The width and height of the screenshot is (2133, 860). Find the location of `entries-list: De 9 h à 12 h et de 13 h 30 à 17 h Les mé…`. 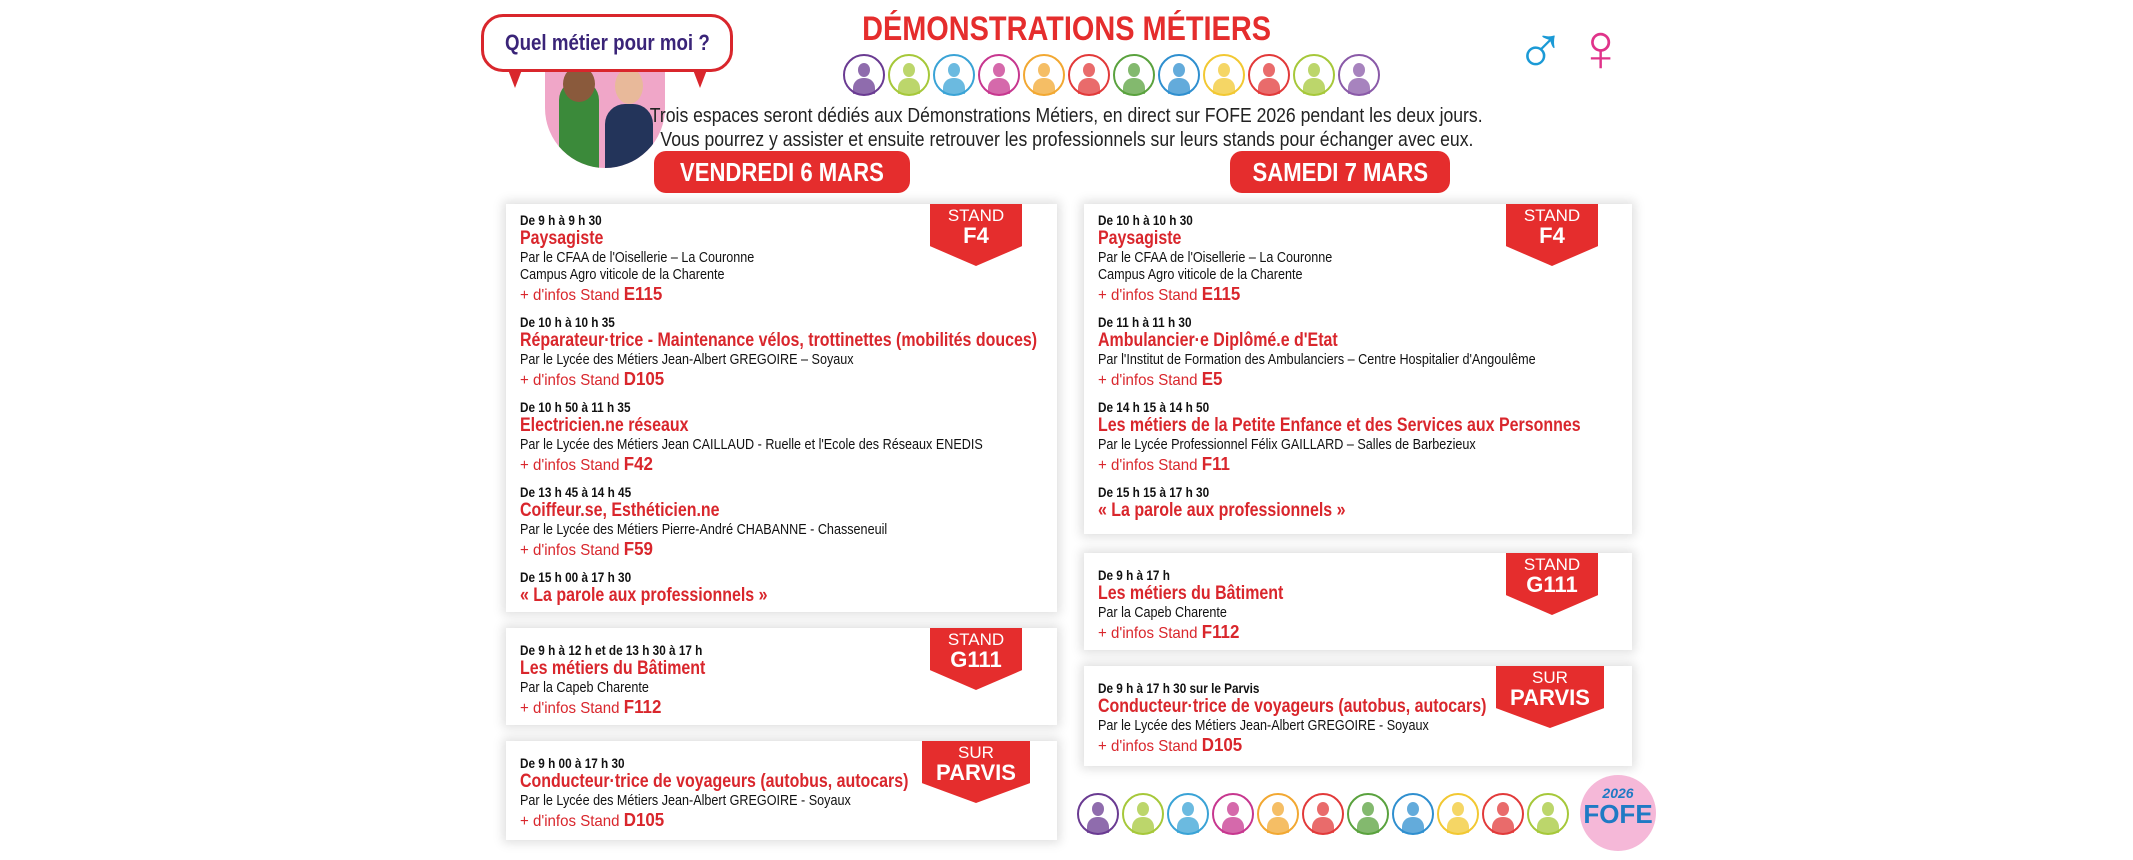

entries-list: De 9 h à 12 h et de 13 h 30 à 17 h Les mé… is located at coordinates (612, 684).